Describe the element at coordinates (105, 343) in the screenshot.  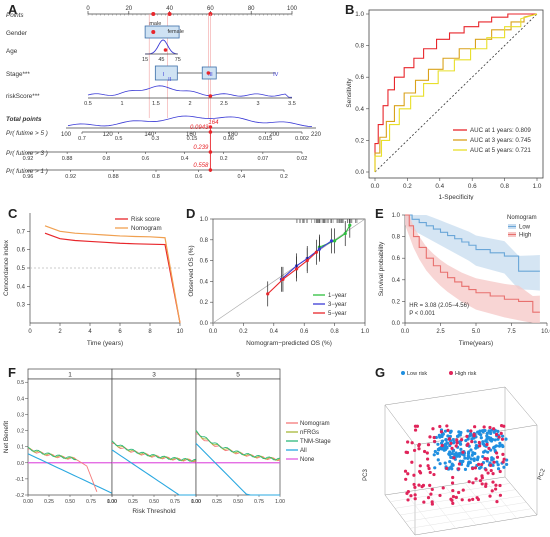
I see `x-axis-label: Time (years)` at that location.